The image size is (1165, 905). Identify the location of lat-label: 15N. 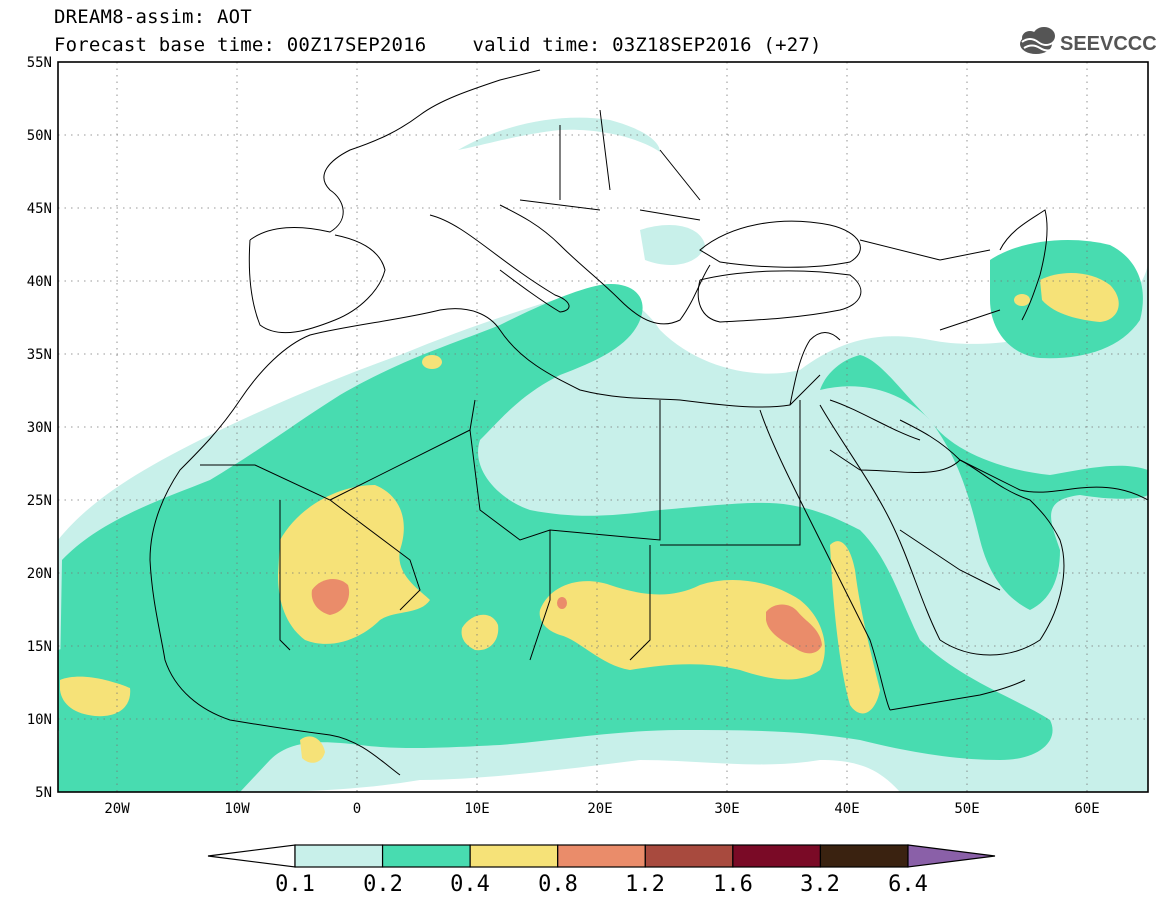
(39, 647).